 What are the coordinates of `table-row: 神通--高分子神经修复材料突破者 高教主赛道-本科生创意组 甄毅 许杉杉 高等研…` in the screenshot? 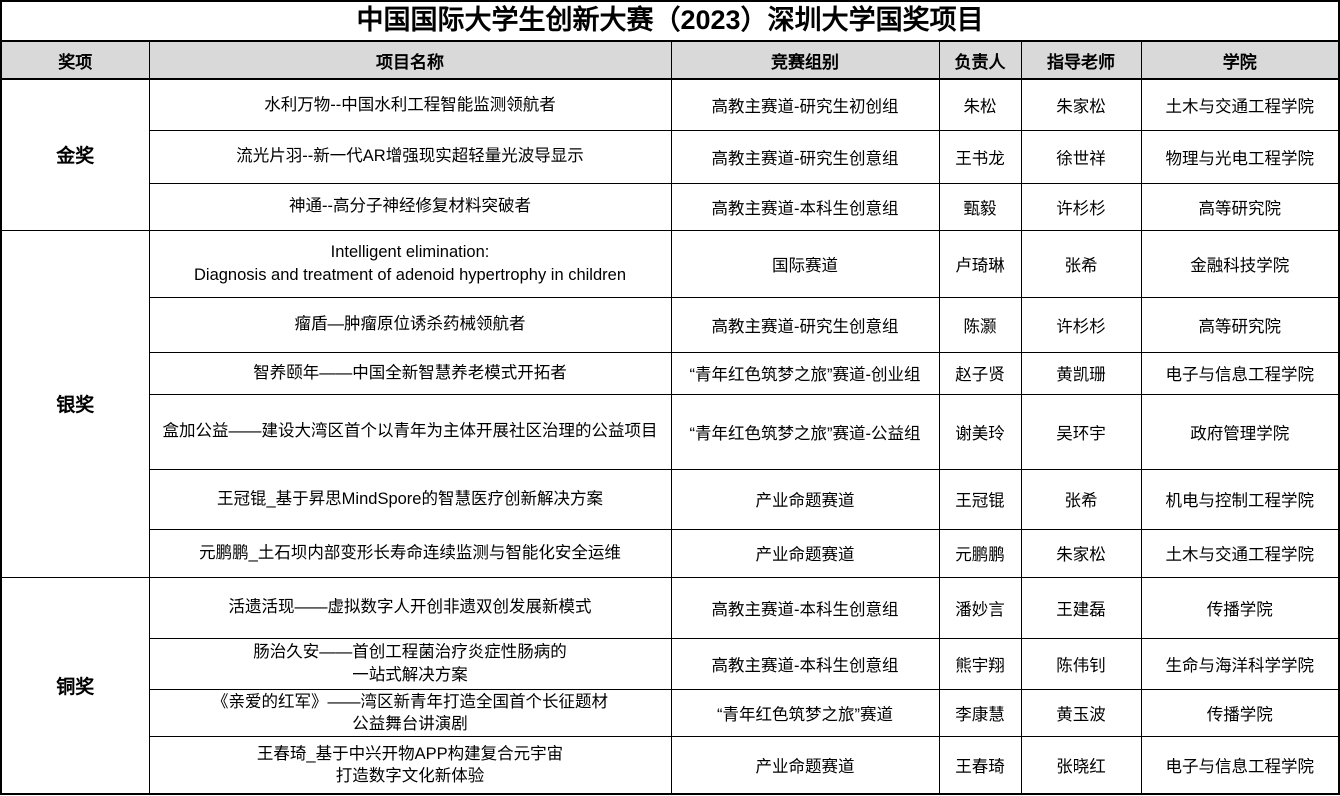 It's located at (670, 206).